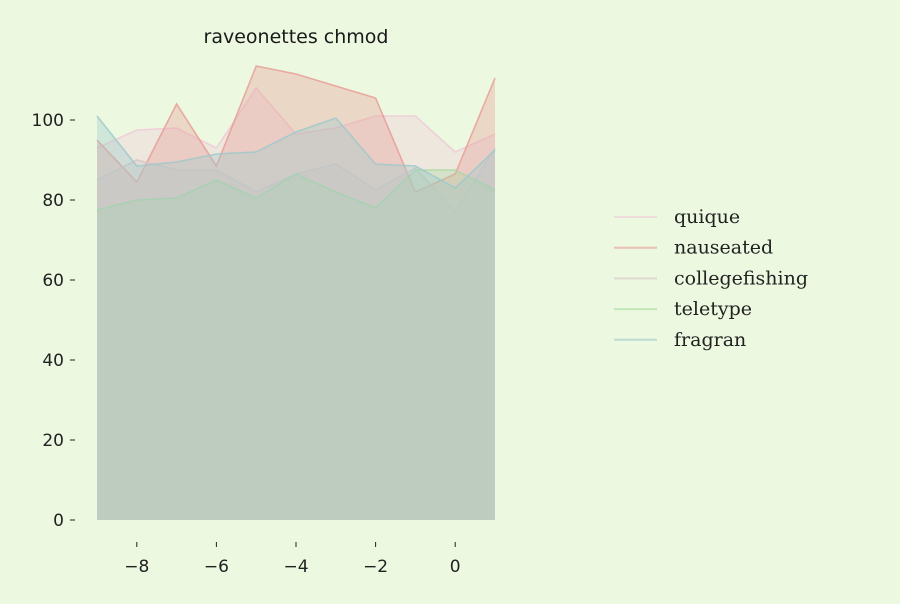 The height and width of the screenshot is (604, 900). What do you see at coordinates (58, 521) in the screenshot?
I see `y-tick-label: 0` at bounding box center [58, 521].